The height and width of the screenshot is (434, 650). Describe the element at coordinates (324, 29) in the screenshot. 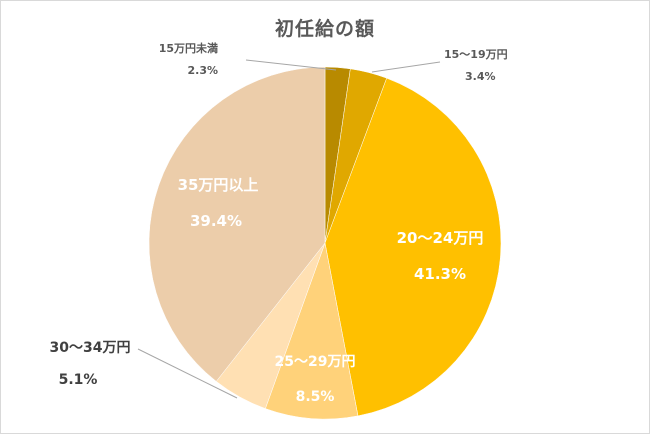

I see `chart-title: 初任給の額` at that location.